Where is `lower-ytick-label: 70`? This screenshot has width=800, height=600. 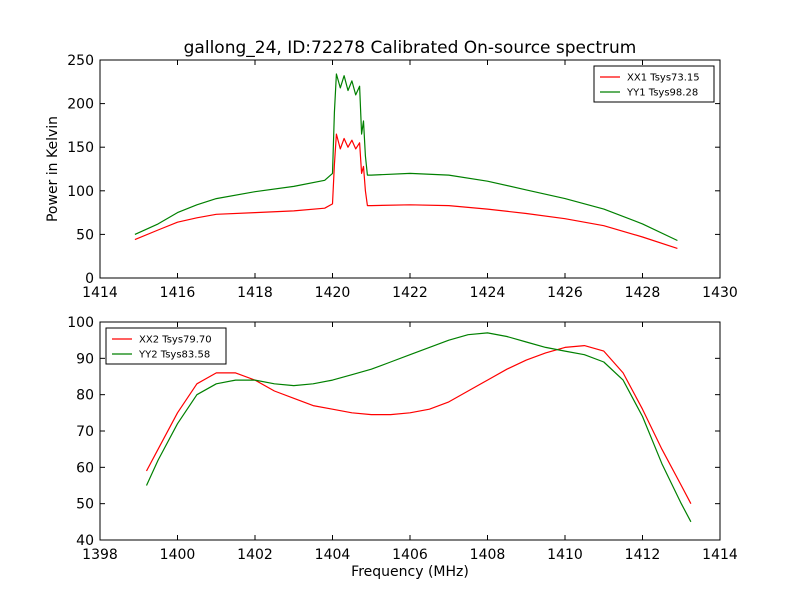
lower-ytick-label: 70 is located at coordinates (85, 432).